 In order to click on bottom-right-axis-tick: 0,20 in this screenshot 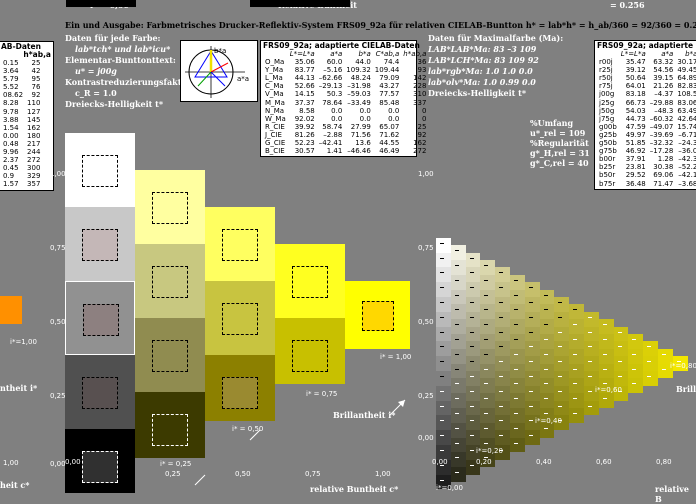, I will do `click(484, 462)`.